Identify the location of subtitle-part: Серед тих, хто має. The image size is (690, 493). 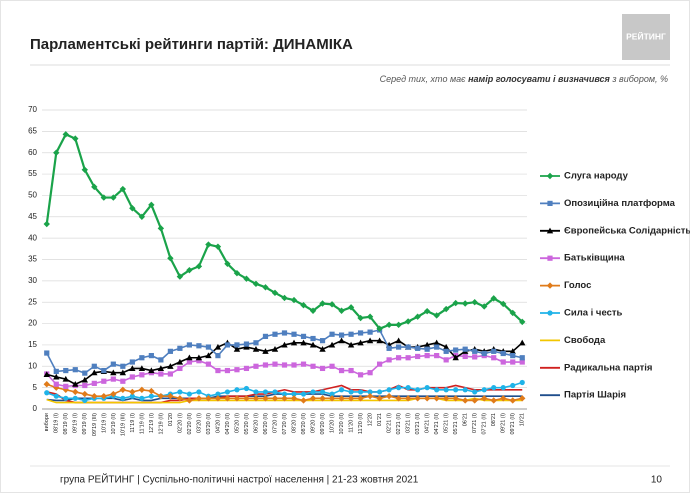
(424, 79).